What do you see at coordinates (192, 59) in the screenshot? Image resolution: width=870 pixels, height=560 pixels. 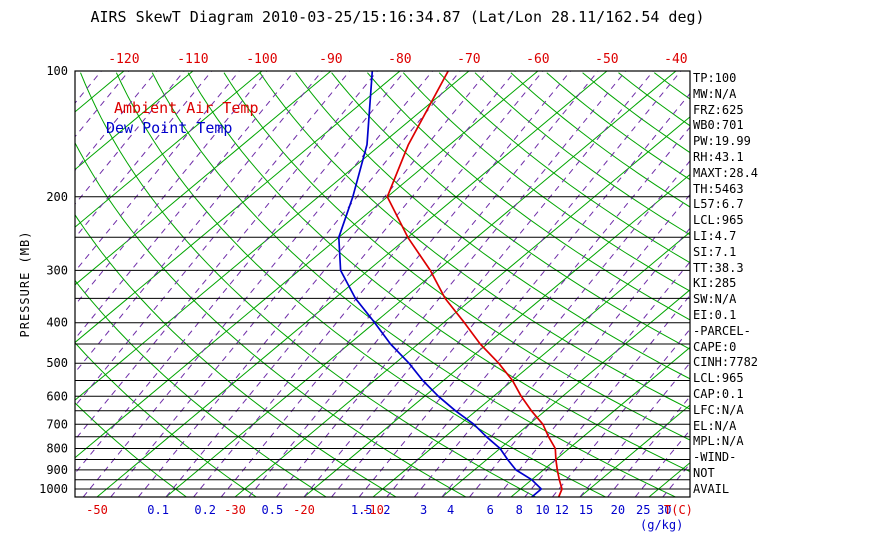 I see `top-temp-tick-label: -110` at bounding box center [192, 59].